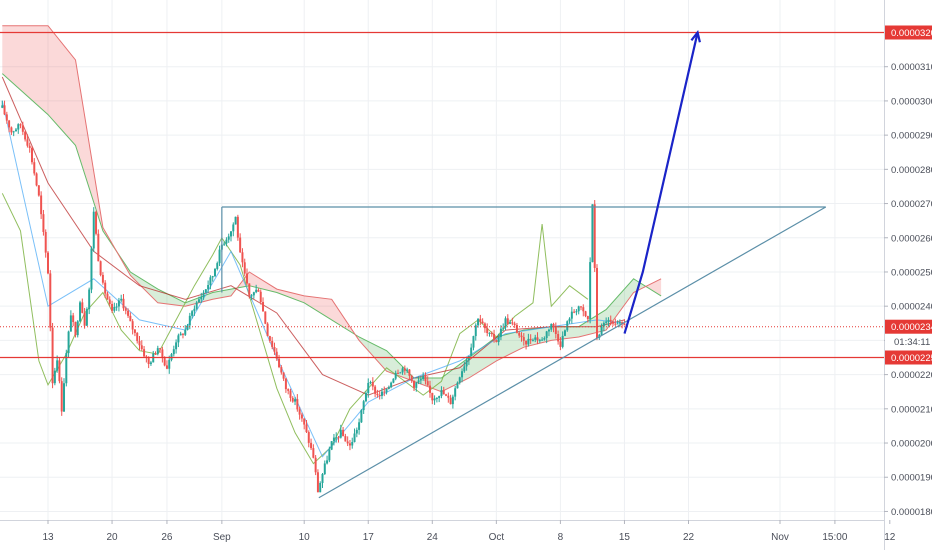 Image resolution: width=932 pixels, height=555 pixels. Describe the element at coordinates (112, 537) in the screenshot. I see `time-tick-label: 20` at that location.